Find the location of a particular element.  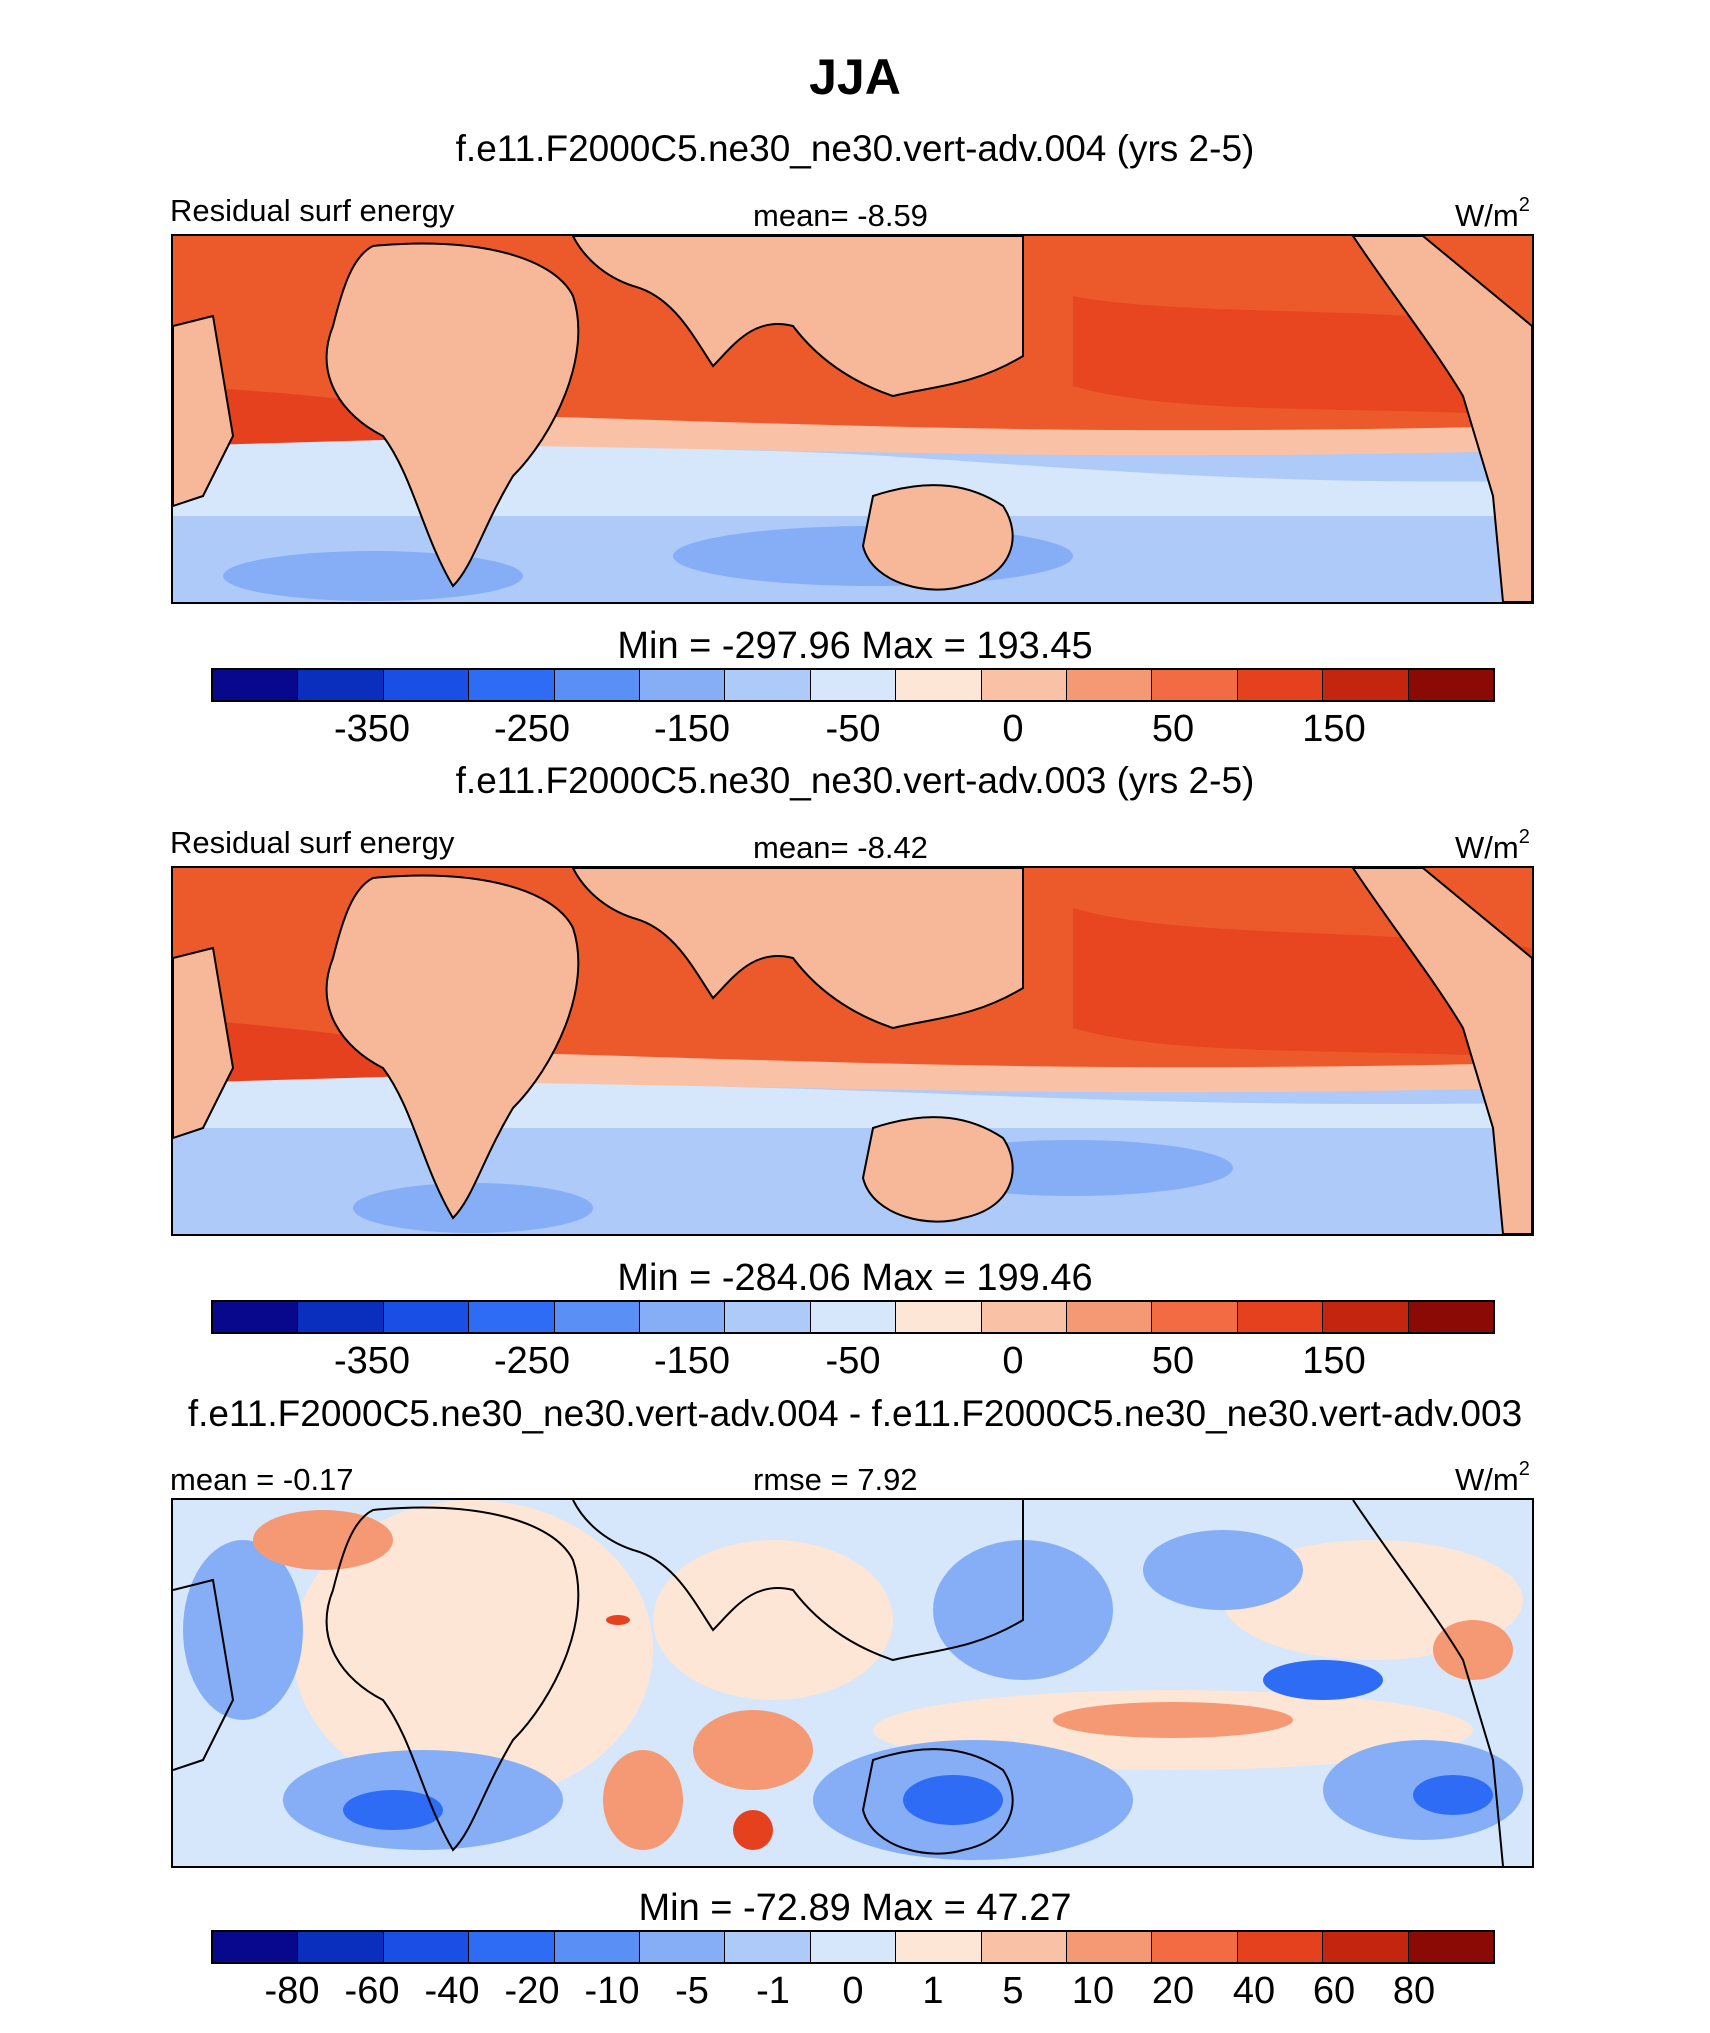

panel-3-minmax: Min = -72.89 Max = 47.27 is located at coordinates (855, 1908).